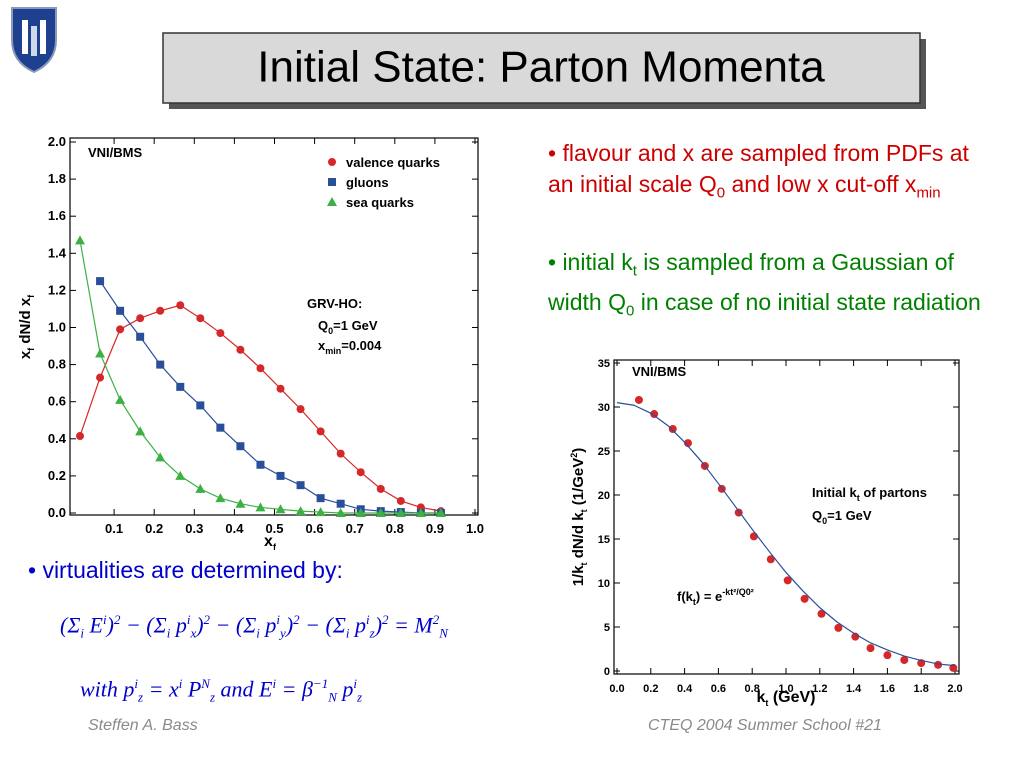 This screenshot has height=768, width=1024. I want to click on text-run: p, so click(268, 625).